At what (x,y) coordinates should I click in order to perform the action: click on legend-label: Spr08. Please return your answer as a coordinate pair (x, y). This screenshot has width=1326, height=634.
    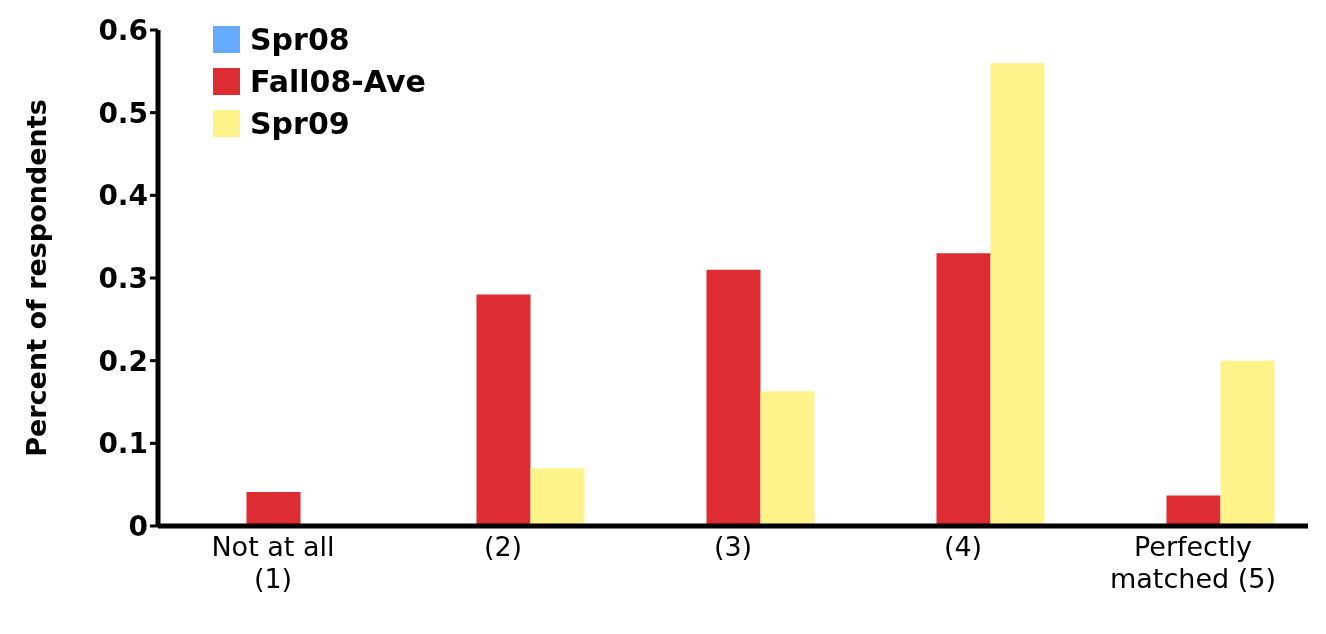
    Looking at the image, I should click on (300, 39).